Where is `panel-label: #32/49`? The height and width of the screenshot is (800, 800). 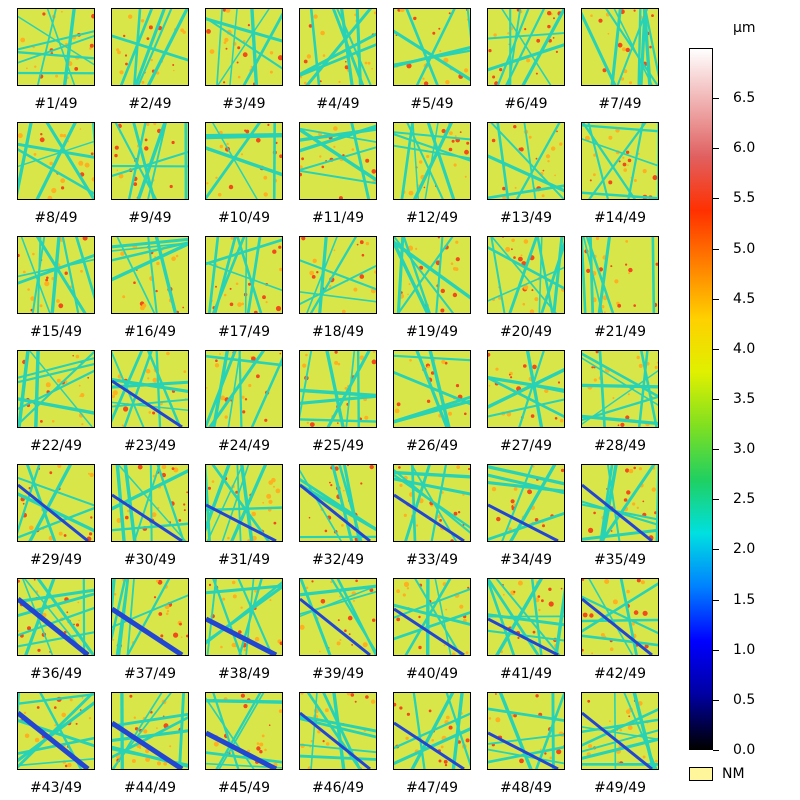 panel-label: #32/49 is located at coordinates (338, 560).